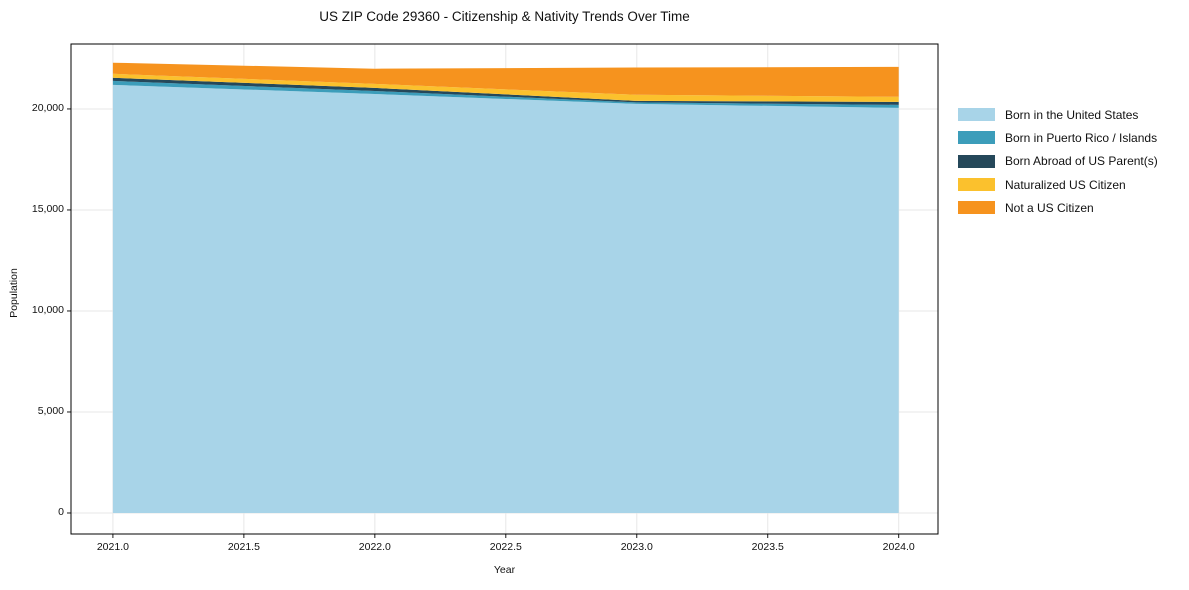 The image size is (1189, 590). Describe the element at coordinates (505, 547) in the screenshot. I see `x-tick-label: 2022.5` at that location.